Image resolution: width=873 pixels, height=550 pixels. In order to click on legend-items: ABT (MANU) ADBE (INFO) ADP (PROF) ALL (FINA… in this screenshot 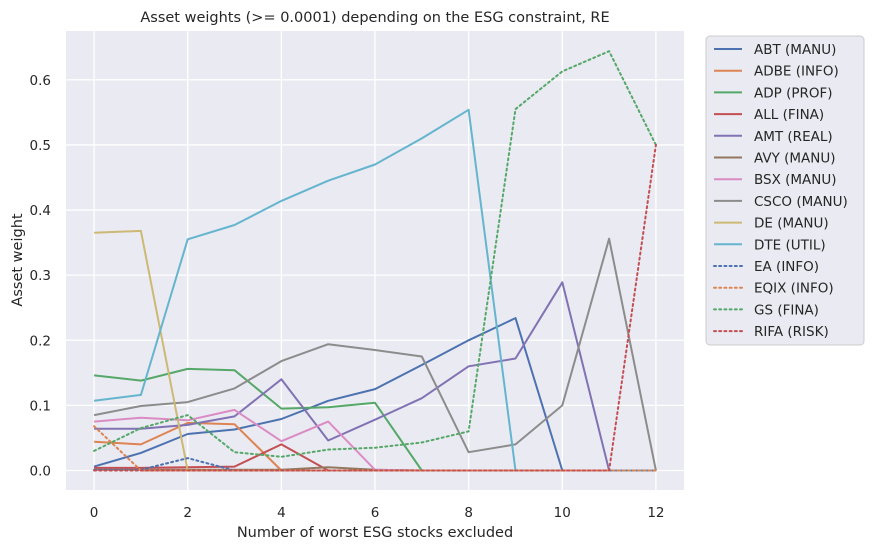, I will do `click(780, 191)`.